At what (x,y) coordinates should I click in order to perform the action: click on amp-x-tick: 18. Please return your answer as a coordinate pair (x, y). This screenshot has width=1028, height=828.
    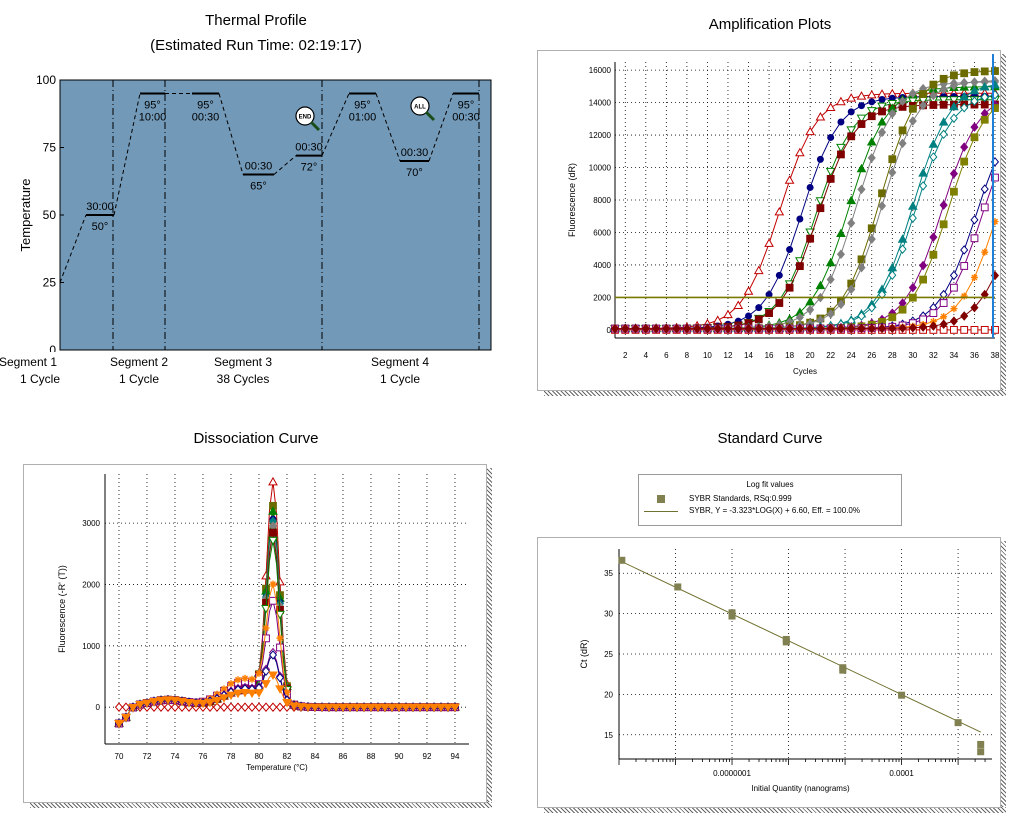
    Looking at the image, I should click on (789, 355).